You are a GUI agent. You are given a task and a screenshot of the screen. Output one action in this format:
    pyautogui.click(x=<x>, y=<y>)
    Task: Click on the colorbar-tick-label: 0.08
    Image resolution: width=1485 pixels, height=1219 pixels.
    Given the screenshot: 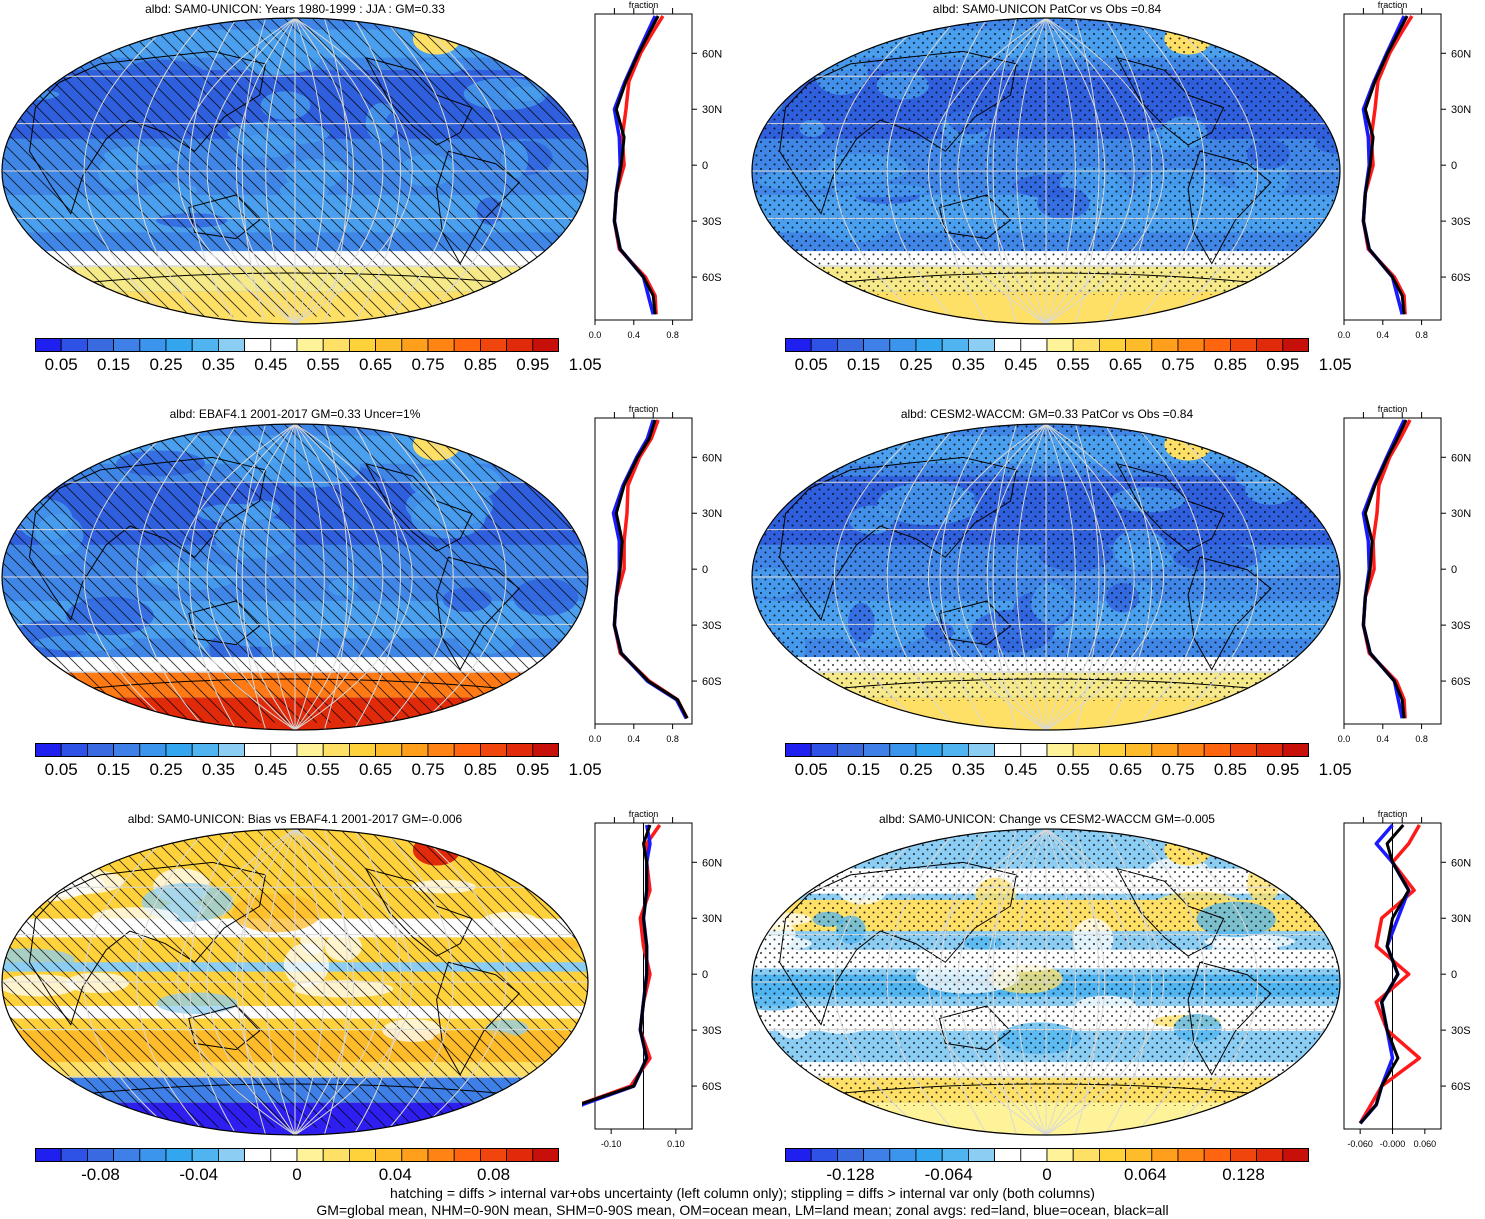 What is the action you would take?
    pyautogui.click(x=493, y=1174)
    